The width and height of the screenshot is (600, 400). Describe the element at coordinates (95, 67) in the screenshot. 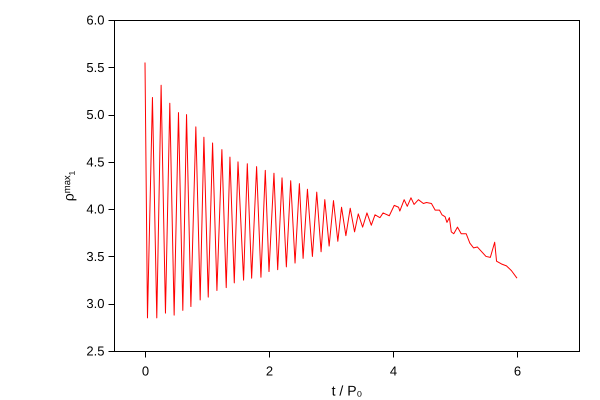

I see `y-tick-label: 5.5` at that location.